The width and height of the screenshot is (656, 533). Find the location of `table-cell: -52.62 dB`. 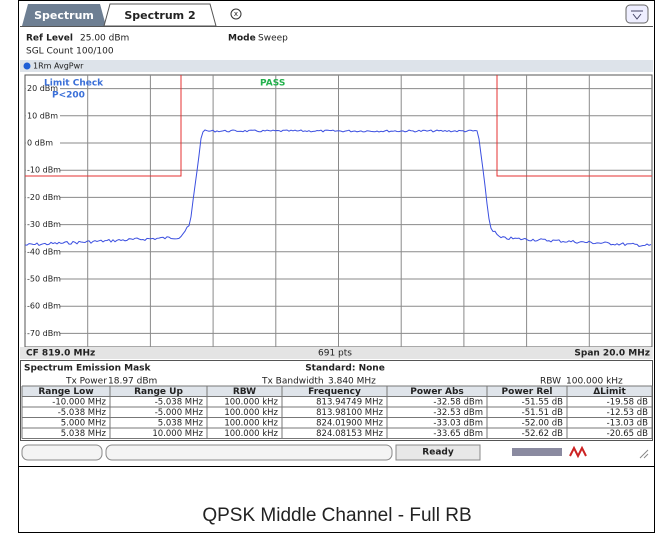

table-cell: -52.62 dB is located at coordinates (542, 434).